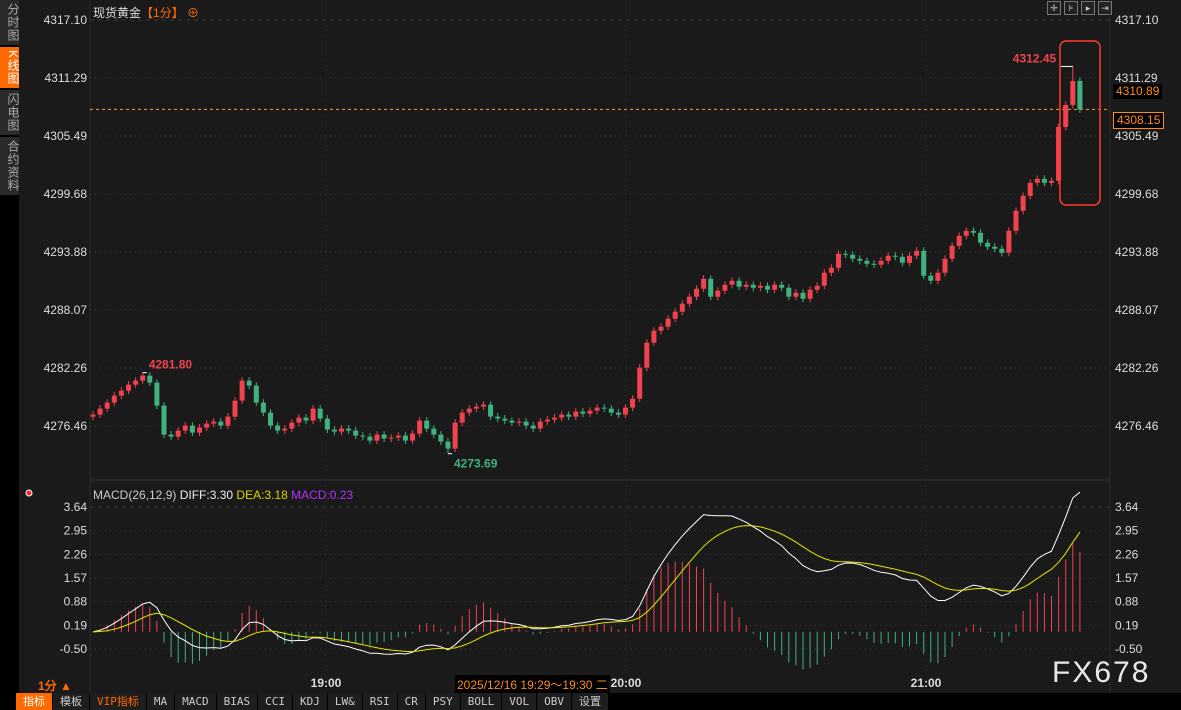 This screenshot has height=710, width=1181. I want to click on toolbar-button: PSY, so click(442, 701).